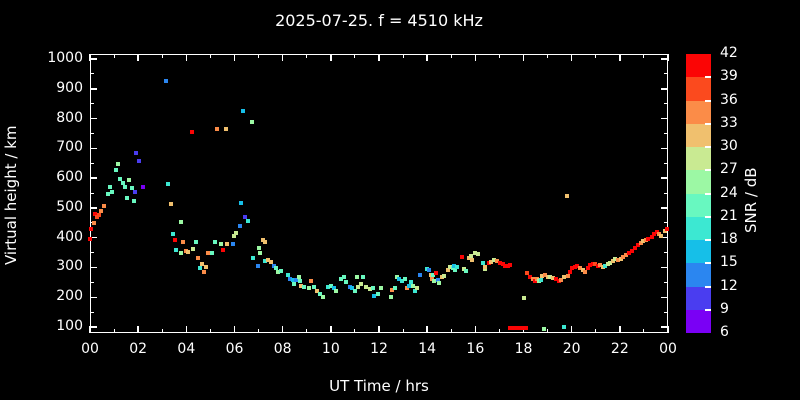  I want to click on x-tick-label: 02, so click(138, 349).